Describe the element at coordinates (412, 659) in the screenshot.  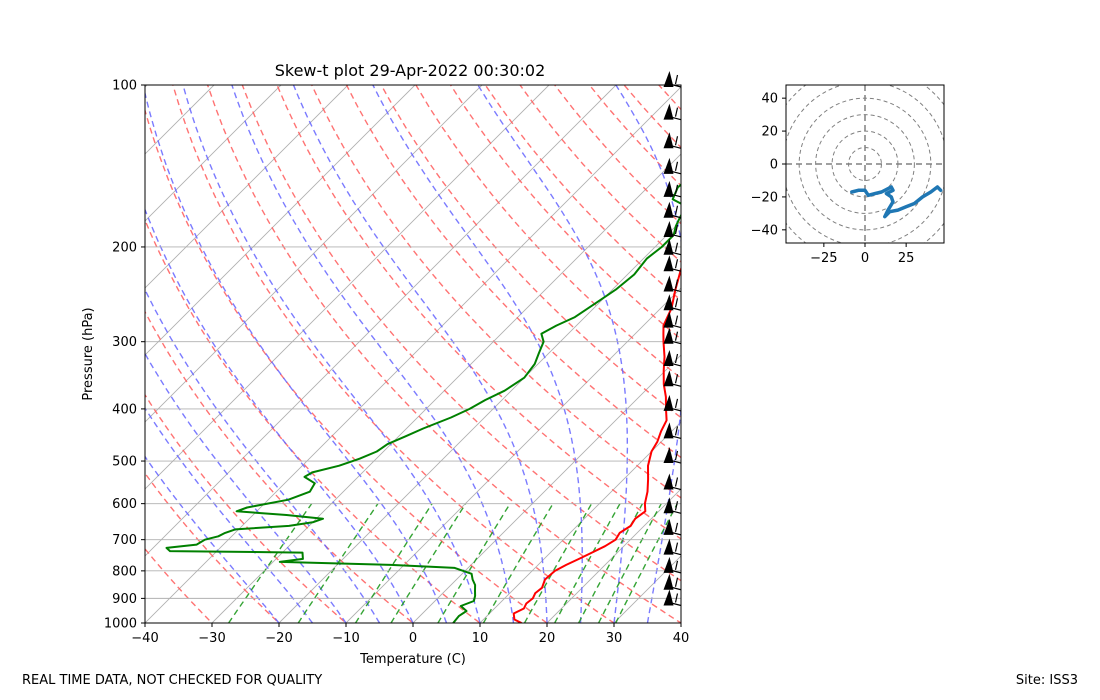
I see `x-axis-label: Temperature (C)` at that location.